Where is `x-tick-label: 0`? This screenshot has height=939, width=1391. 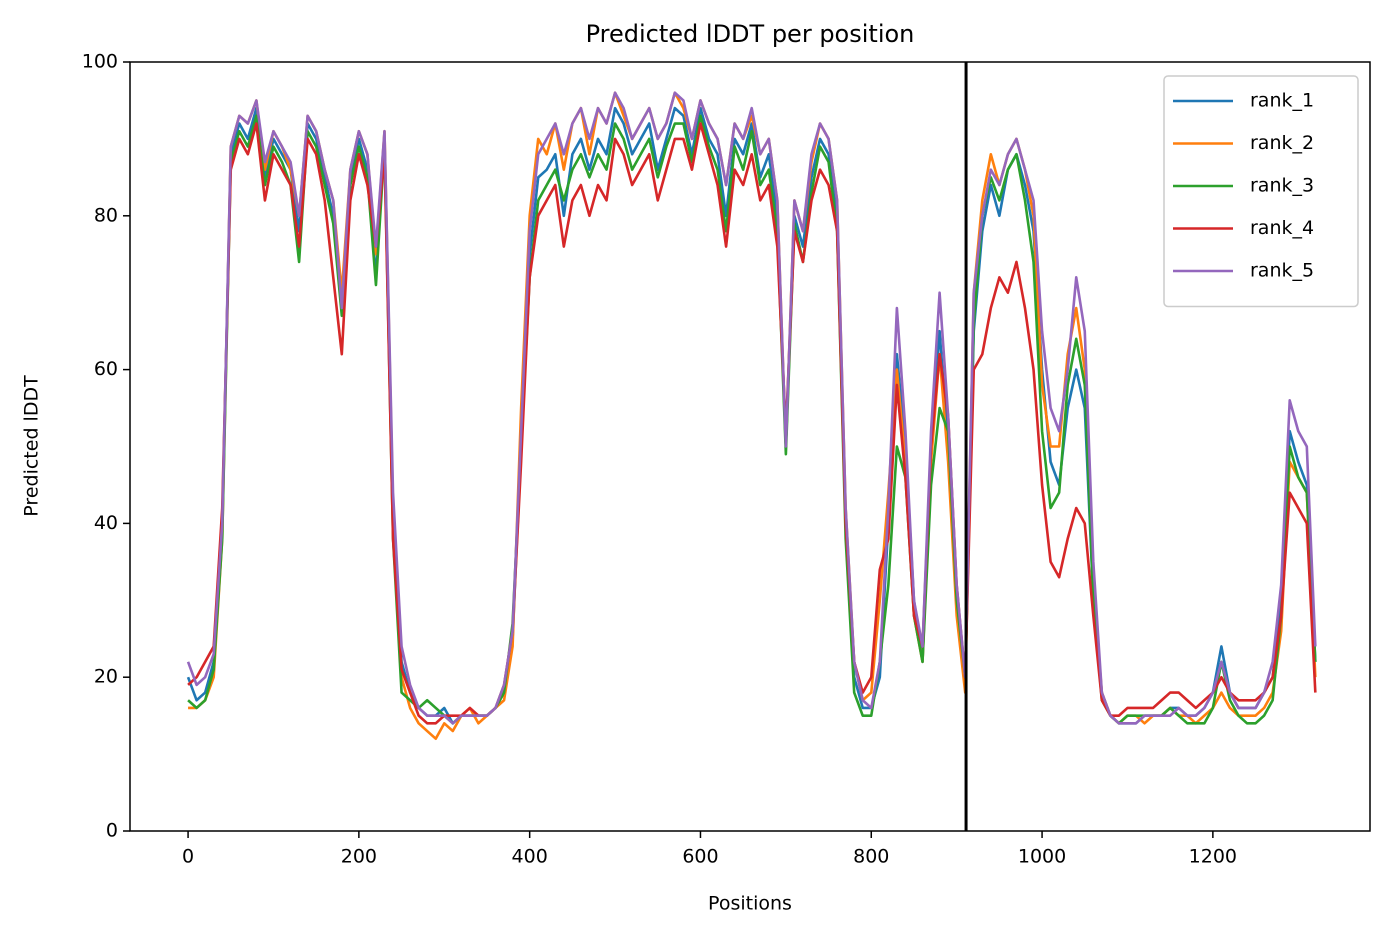 x-tick-label: 0 is located at coordinates (188, 857).